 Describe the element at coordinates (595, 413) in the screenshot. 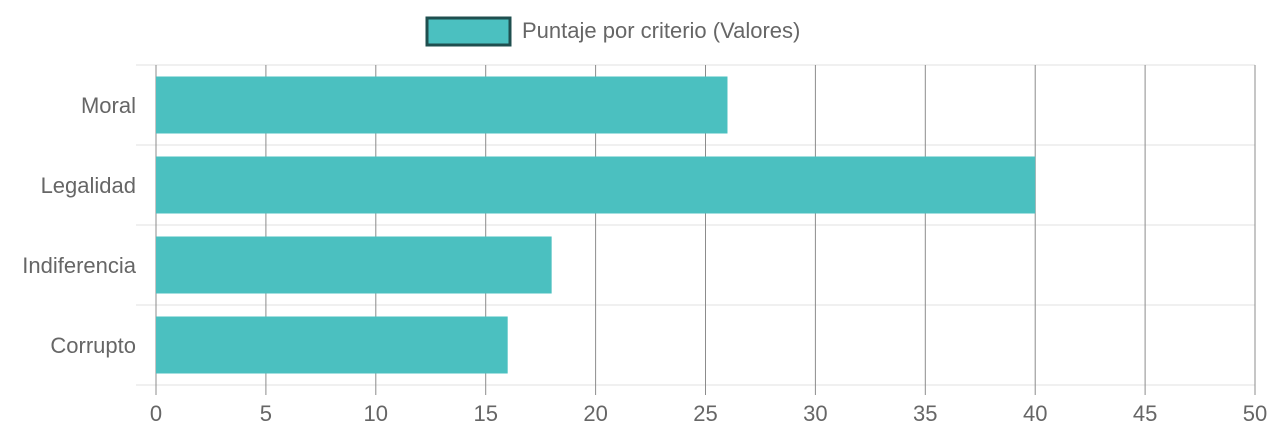

I see `x-tick-label: 20` at that location.